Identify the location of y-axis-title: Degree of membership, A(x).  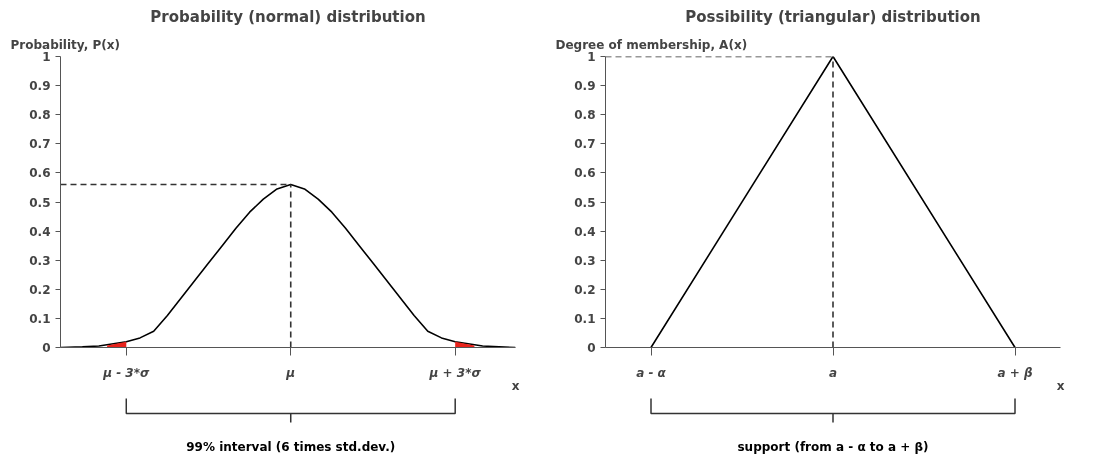
(651, 44).